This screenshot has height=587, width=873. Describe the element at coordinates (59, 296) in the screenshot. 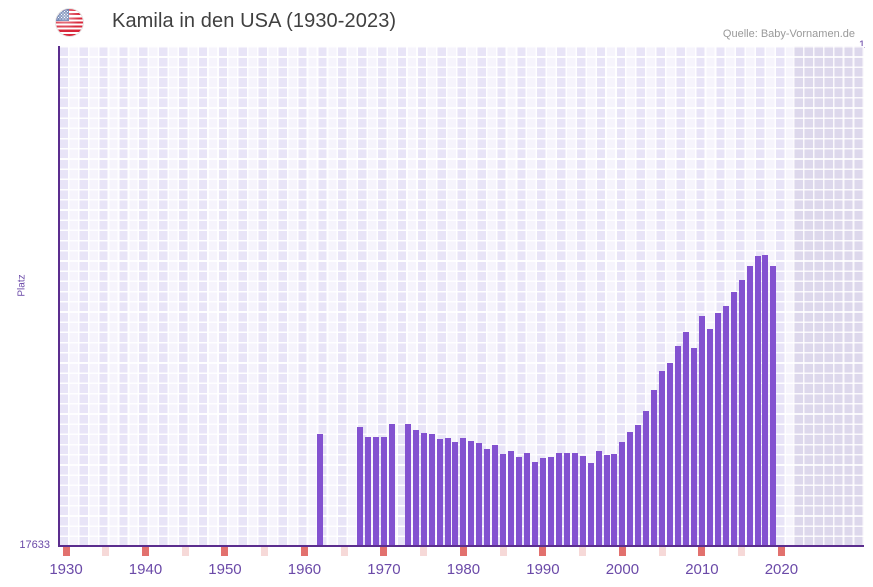

I see `y-axis-line` at that location.